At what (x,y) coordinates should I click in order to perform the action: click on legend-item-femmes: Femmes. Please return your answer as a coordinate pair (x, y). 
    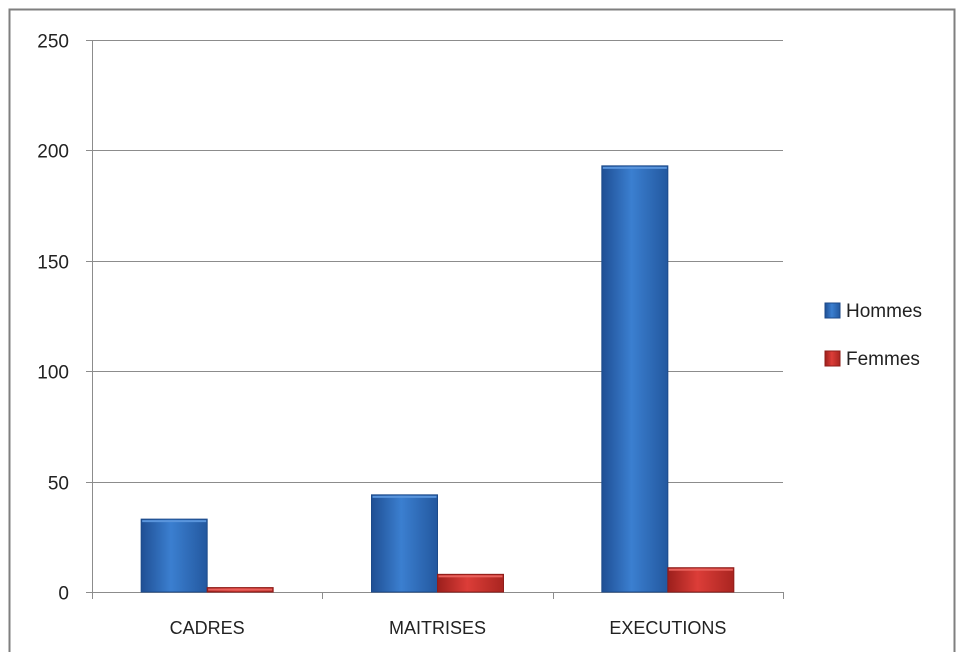
    Looking at the image, I should click on (872, 359).